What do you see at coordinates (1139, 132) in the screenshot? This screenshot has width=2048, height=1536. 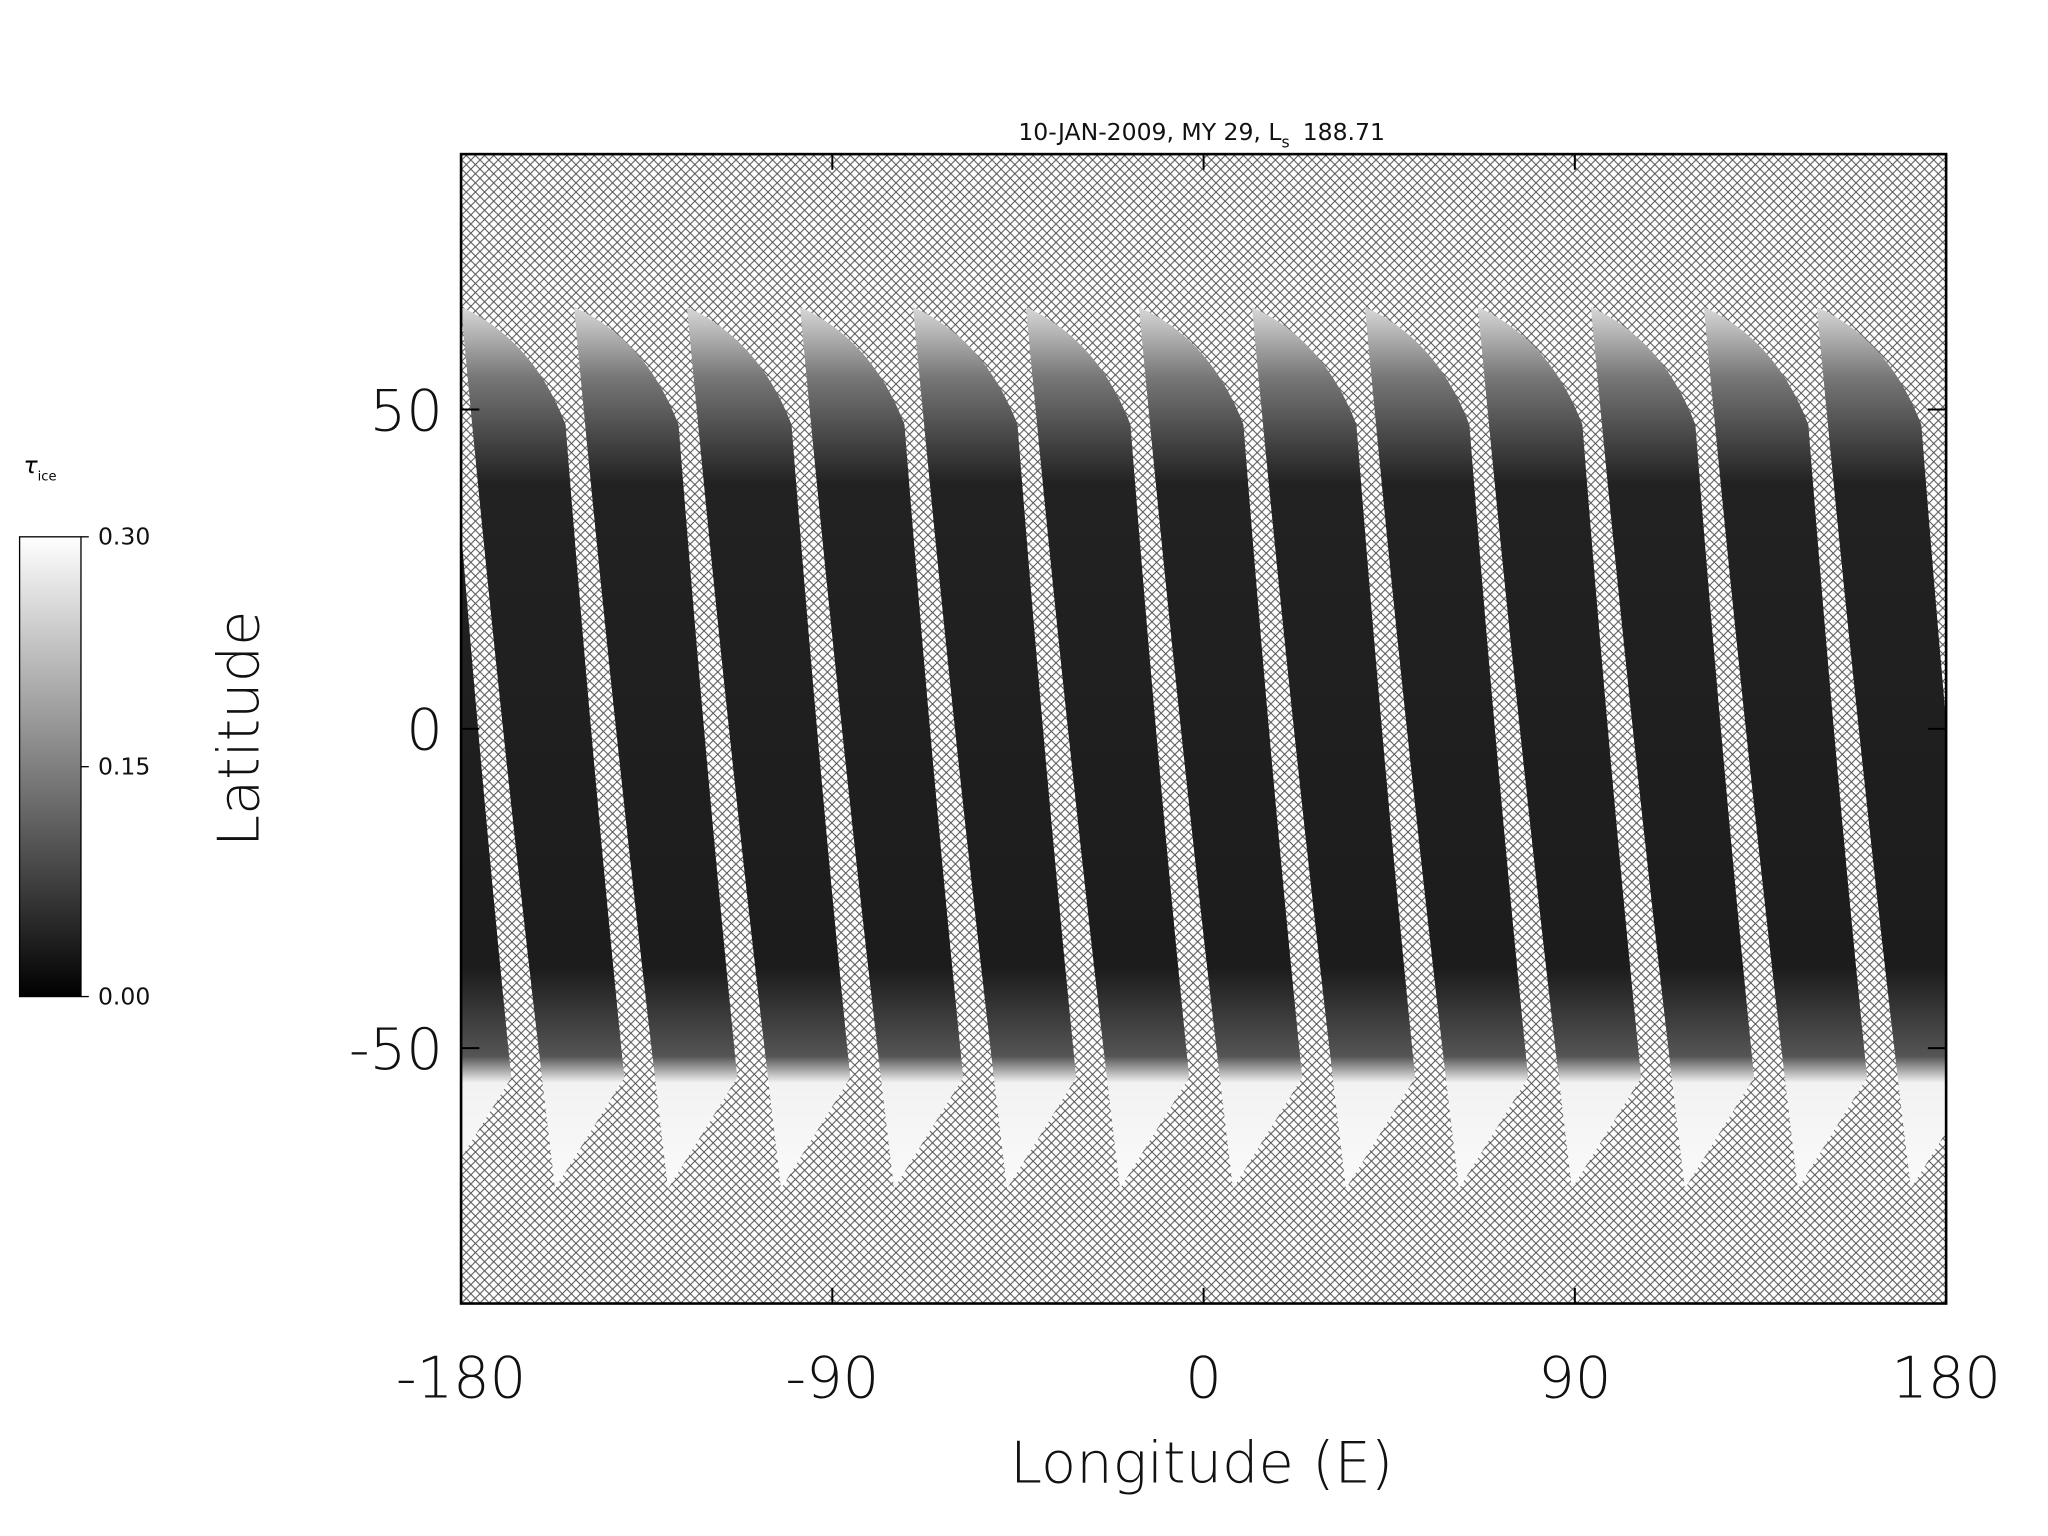 I see `title-text: 10-JAN-2009, MY 29,` at bounding box center [1139, 132].